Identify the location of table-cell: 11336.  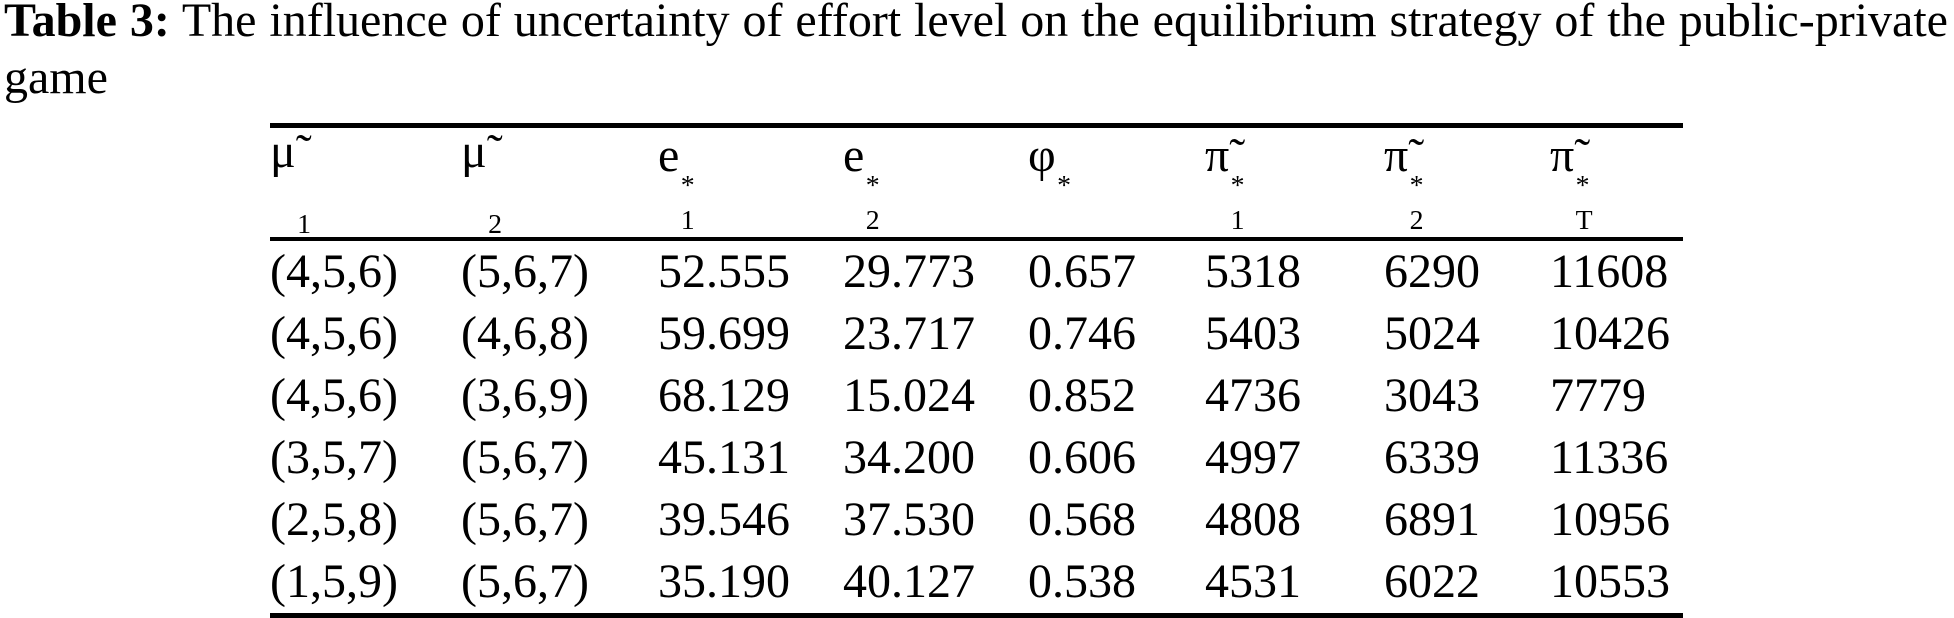
(1609, 458).